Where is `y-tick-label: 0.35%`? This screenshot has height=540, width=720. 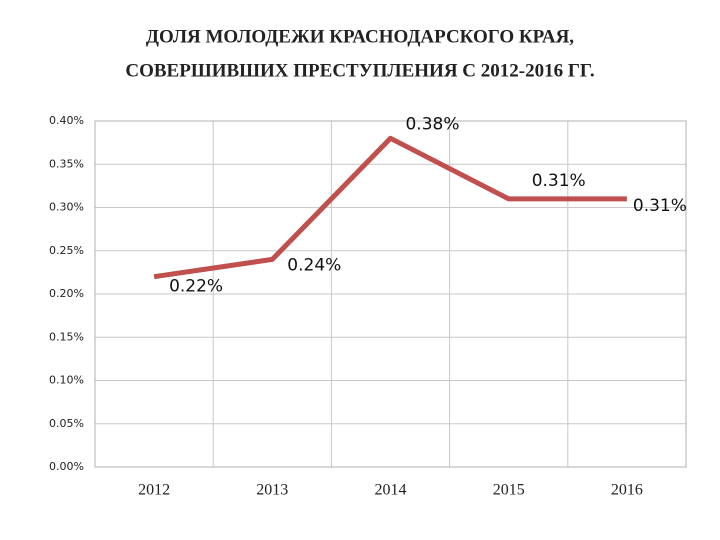
y-tick-label: 0.35% is located at coordinates (66, 163).